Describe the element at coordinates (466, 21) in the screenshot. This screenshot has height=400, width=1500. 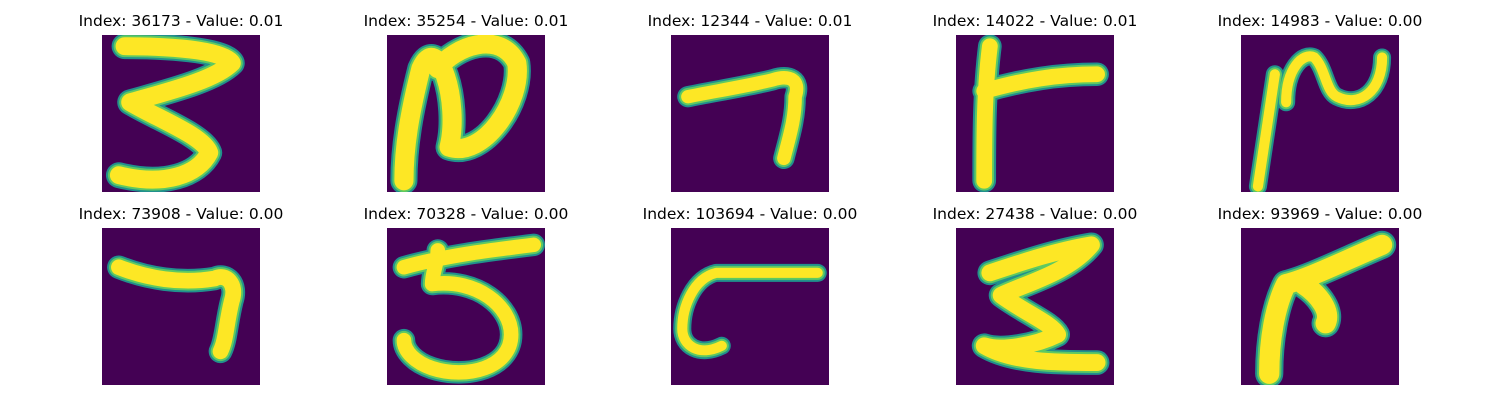
I see `panel-title: Index: 35254 - Value: 0.01` at that location.